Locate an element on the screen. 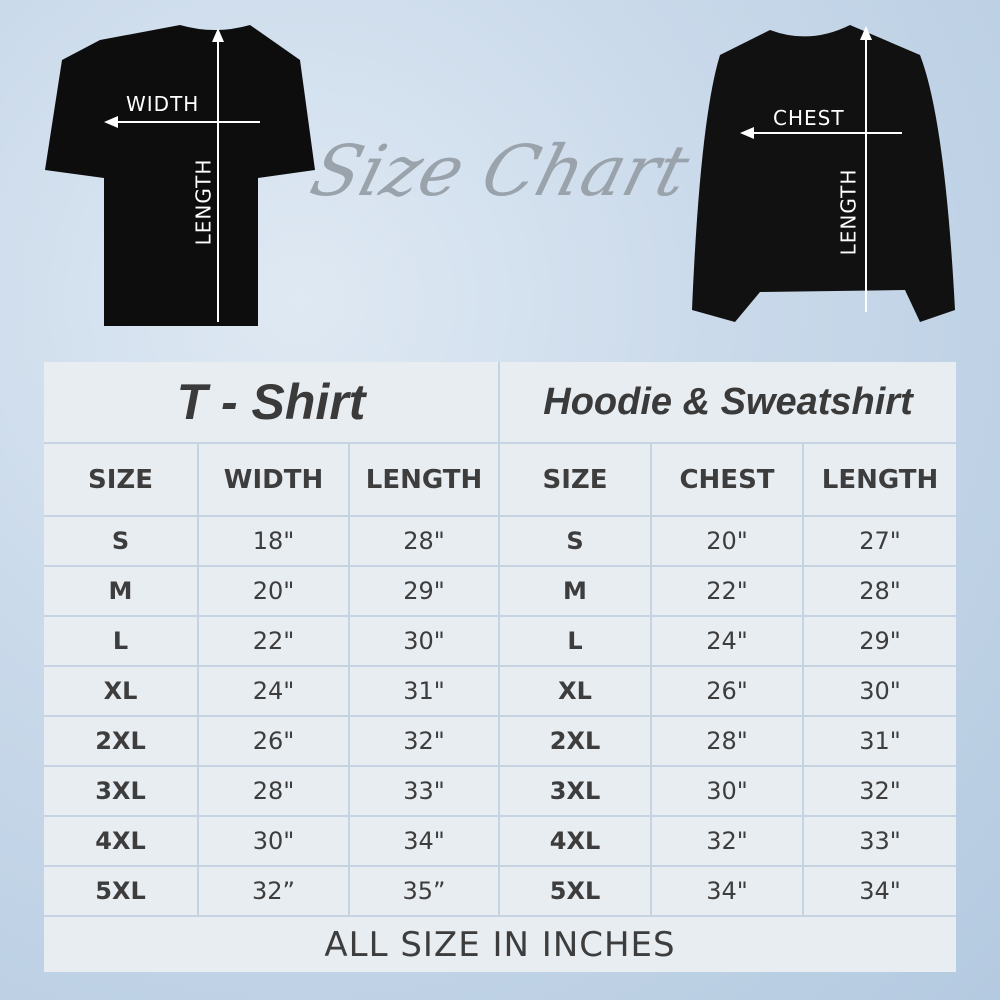 This screenshot has width=1000, height=1000. tshirt-heading: T - Shirt is located at coordinates (271, 402).